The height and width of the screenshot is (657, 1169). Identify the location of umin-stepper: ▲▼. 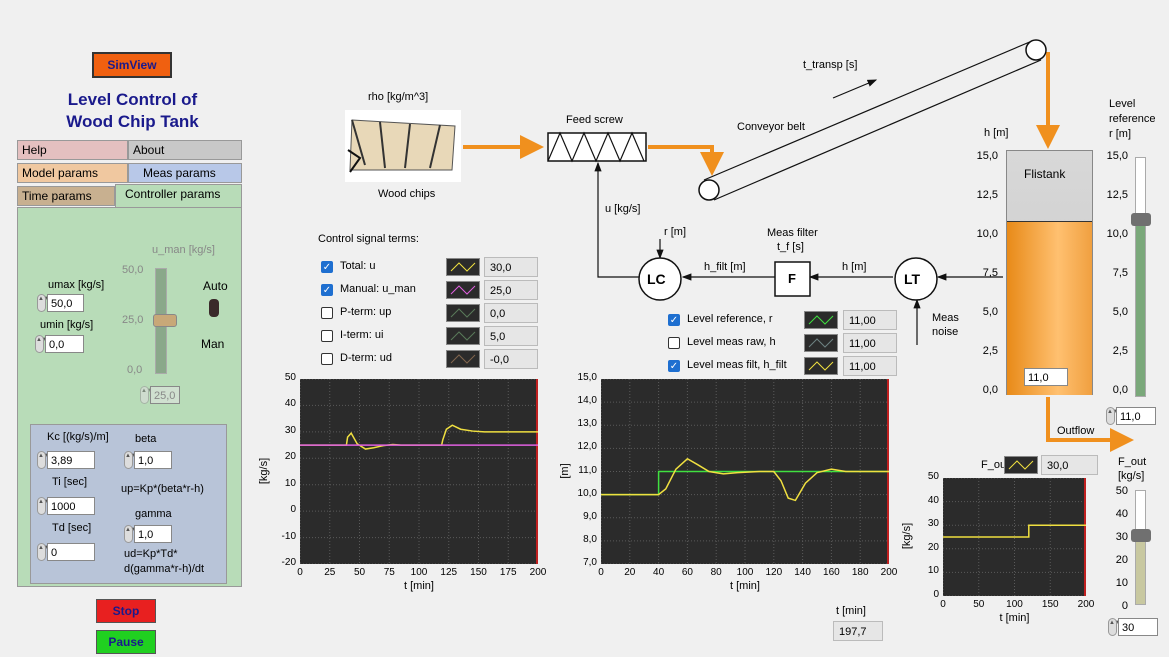
(41, 344).